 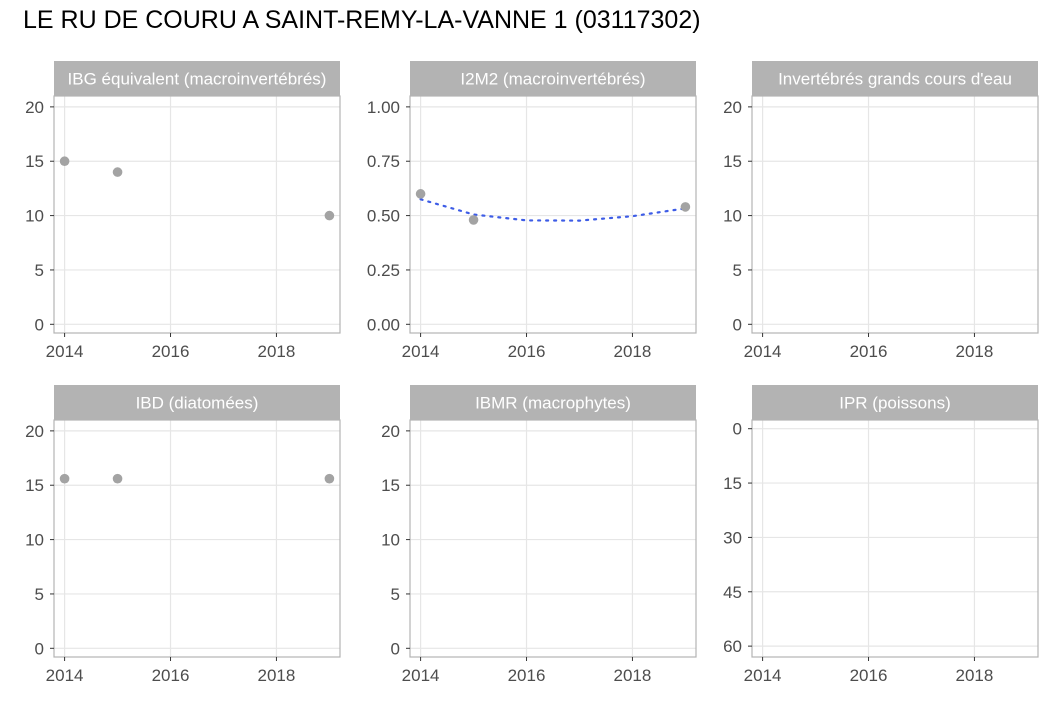 What do you see at coordinates (383, 216) in the screenshot?
I see `y-tick-label: 0.50` at bounding box center [383, 216].